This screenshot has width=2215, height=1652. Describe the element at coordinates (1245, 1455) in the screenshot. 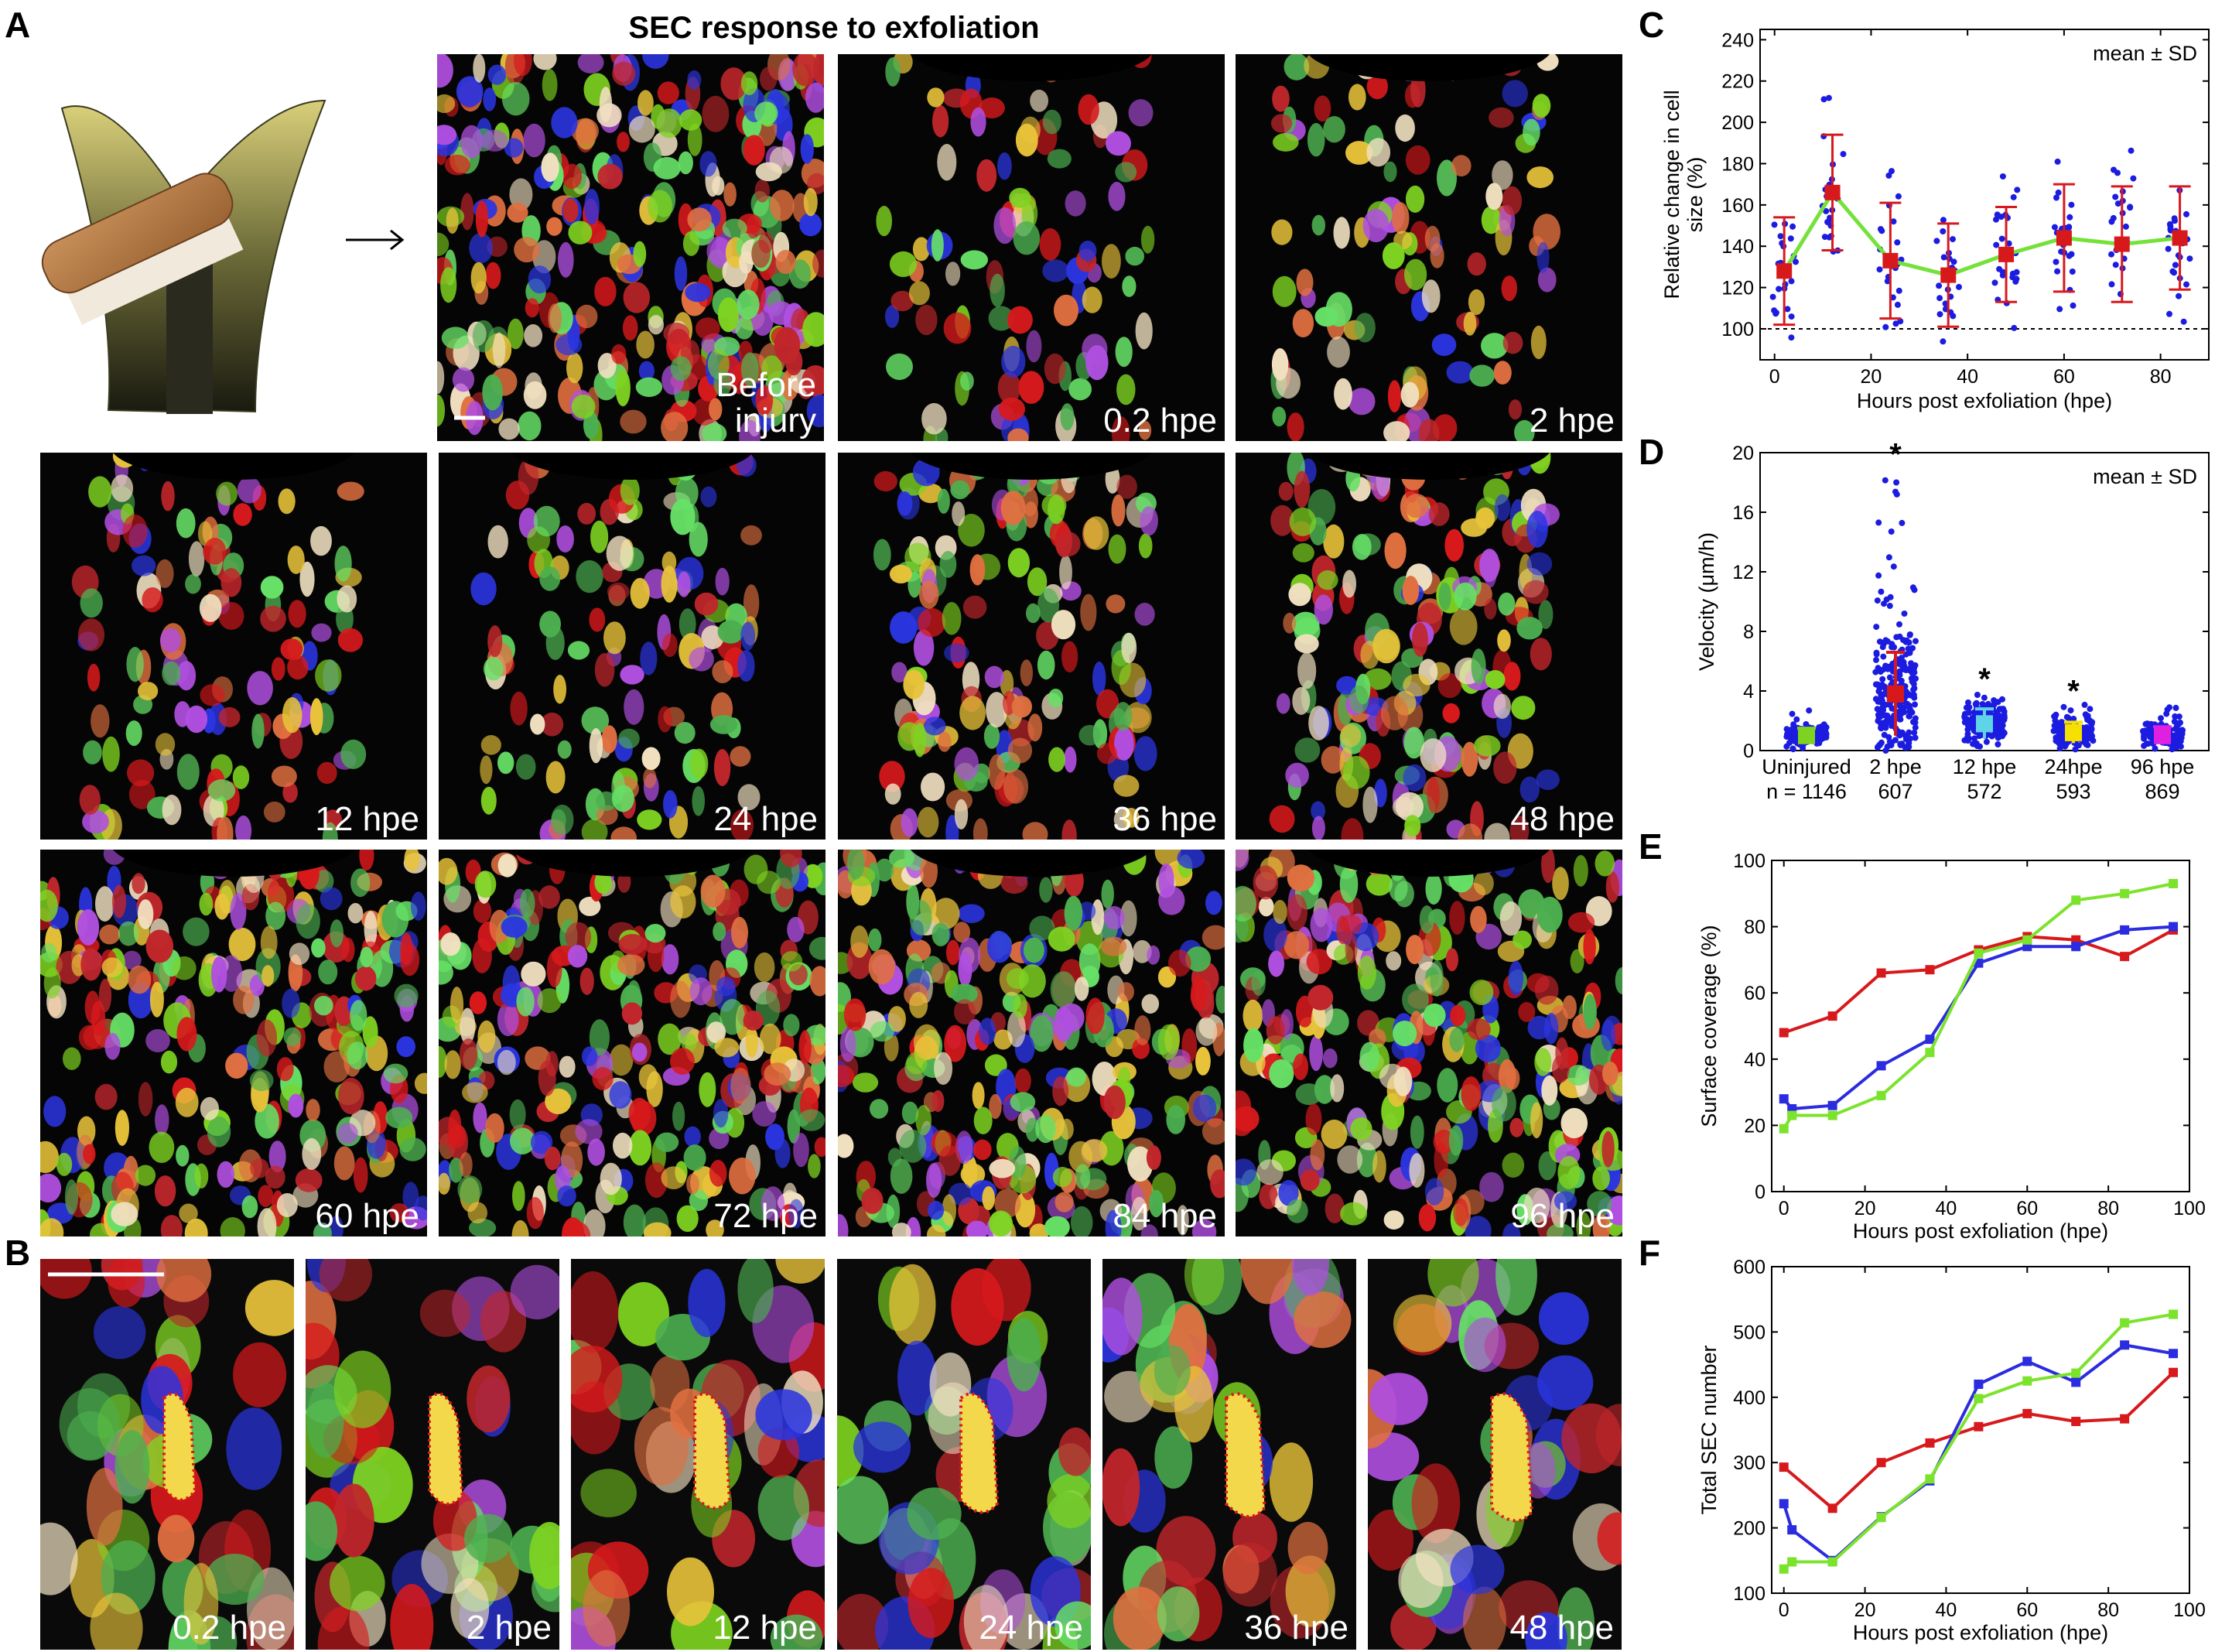

I see `tracked-cell-outline` at that location.